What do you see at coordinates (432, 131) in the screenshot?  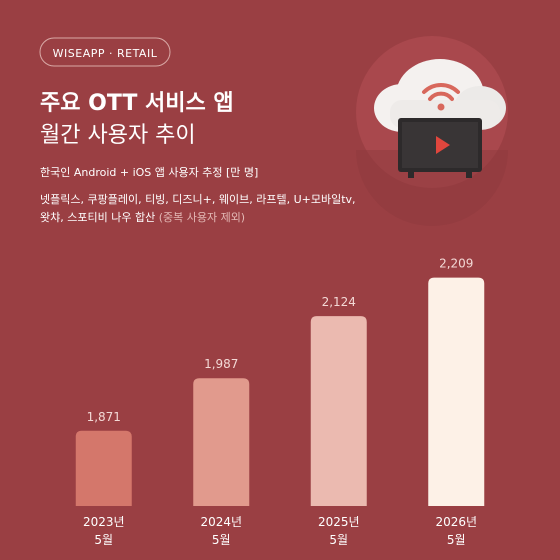 I see `illustration` at bounding box center [432, 131].